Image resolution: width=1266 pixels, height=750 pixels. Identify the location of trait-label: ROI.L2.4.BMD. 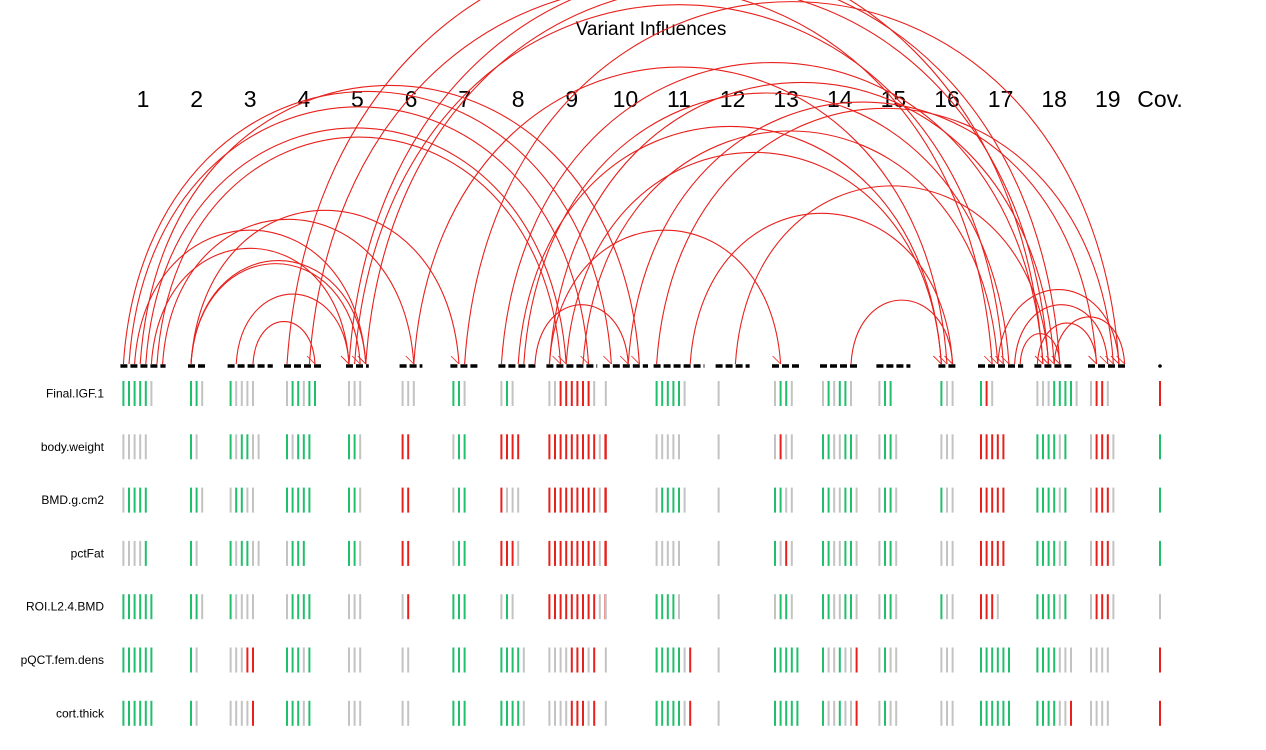
(65, 607).